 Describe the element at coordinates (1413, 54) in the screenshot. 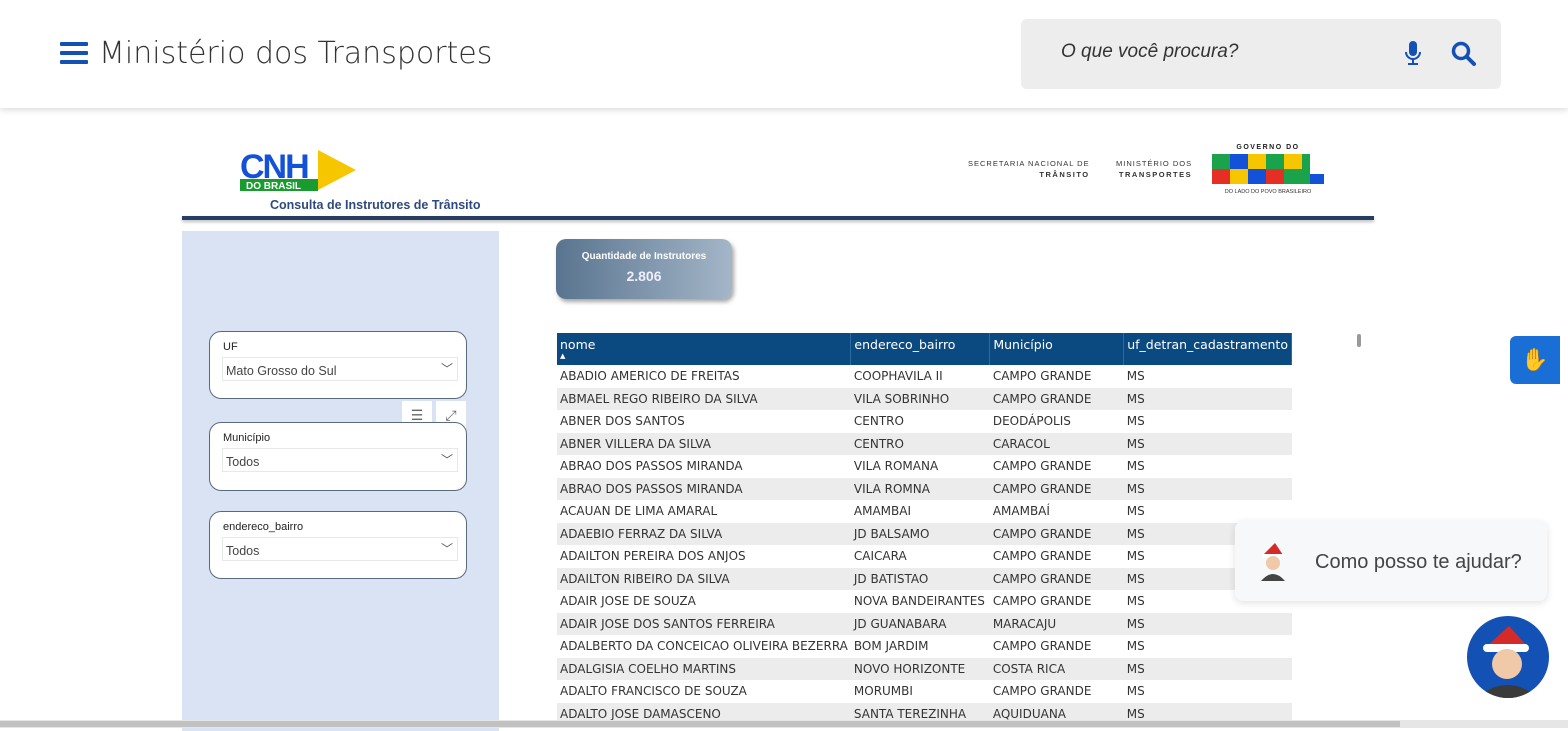

I see `microphone-icon` at that location.